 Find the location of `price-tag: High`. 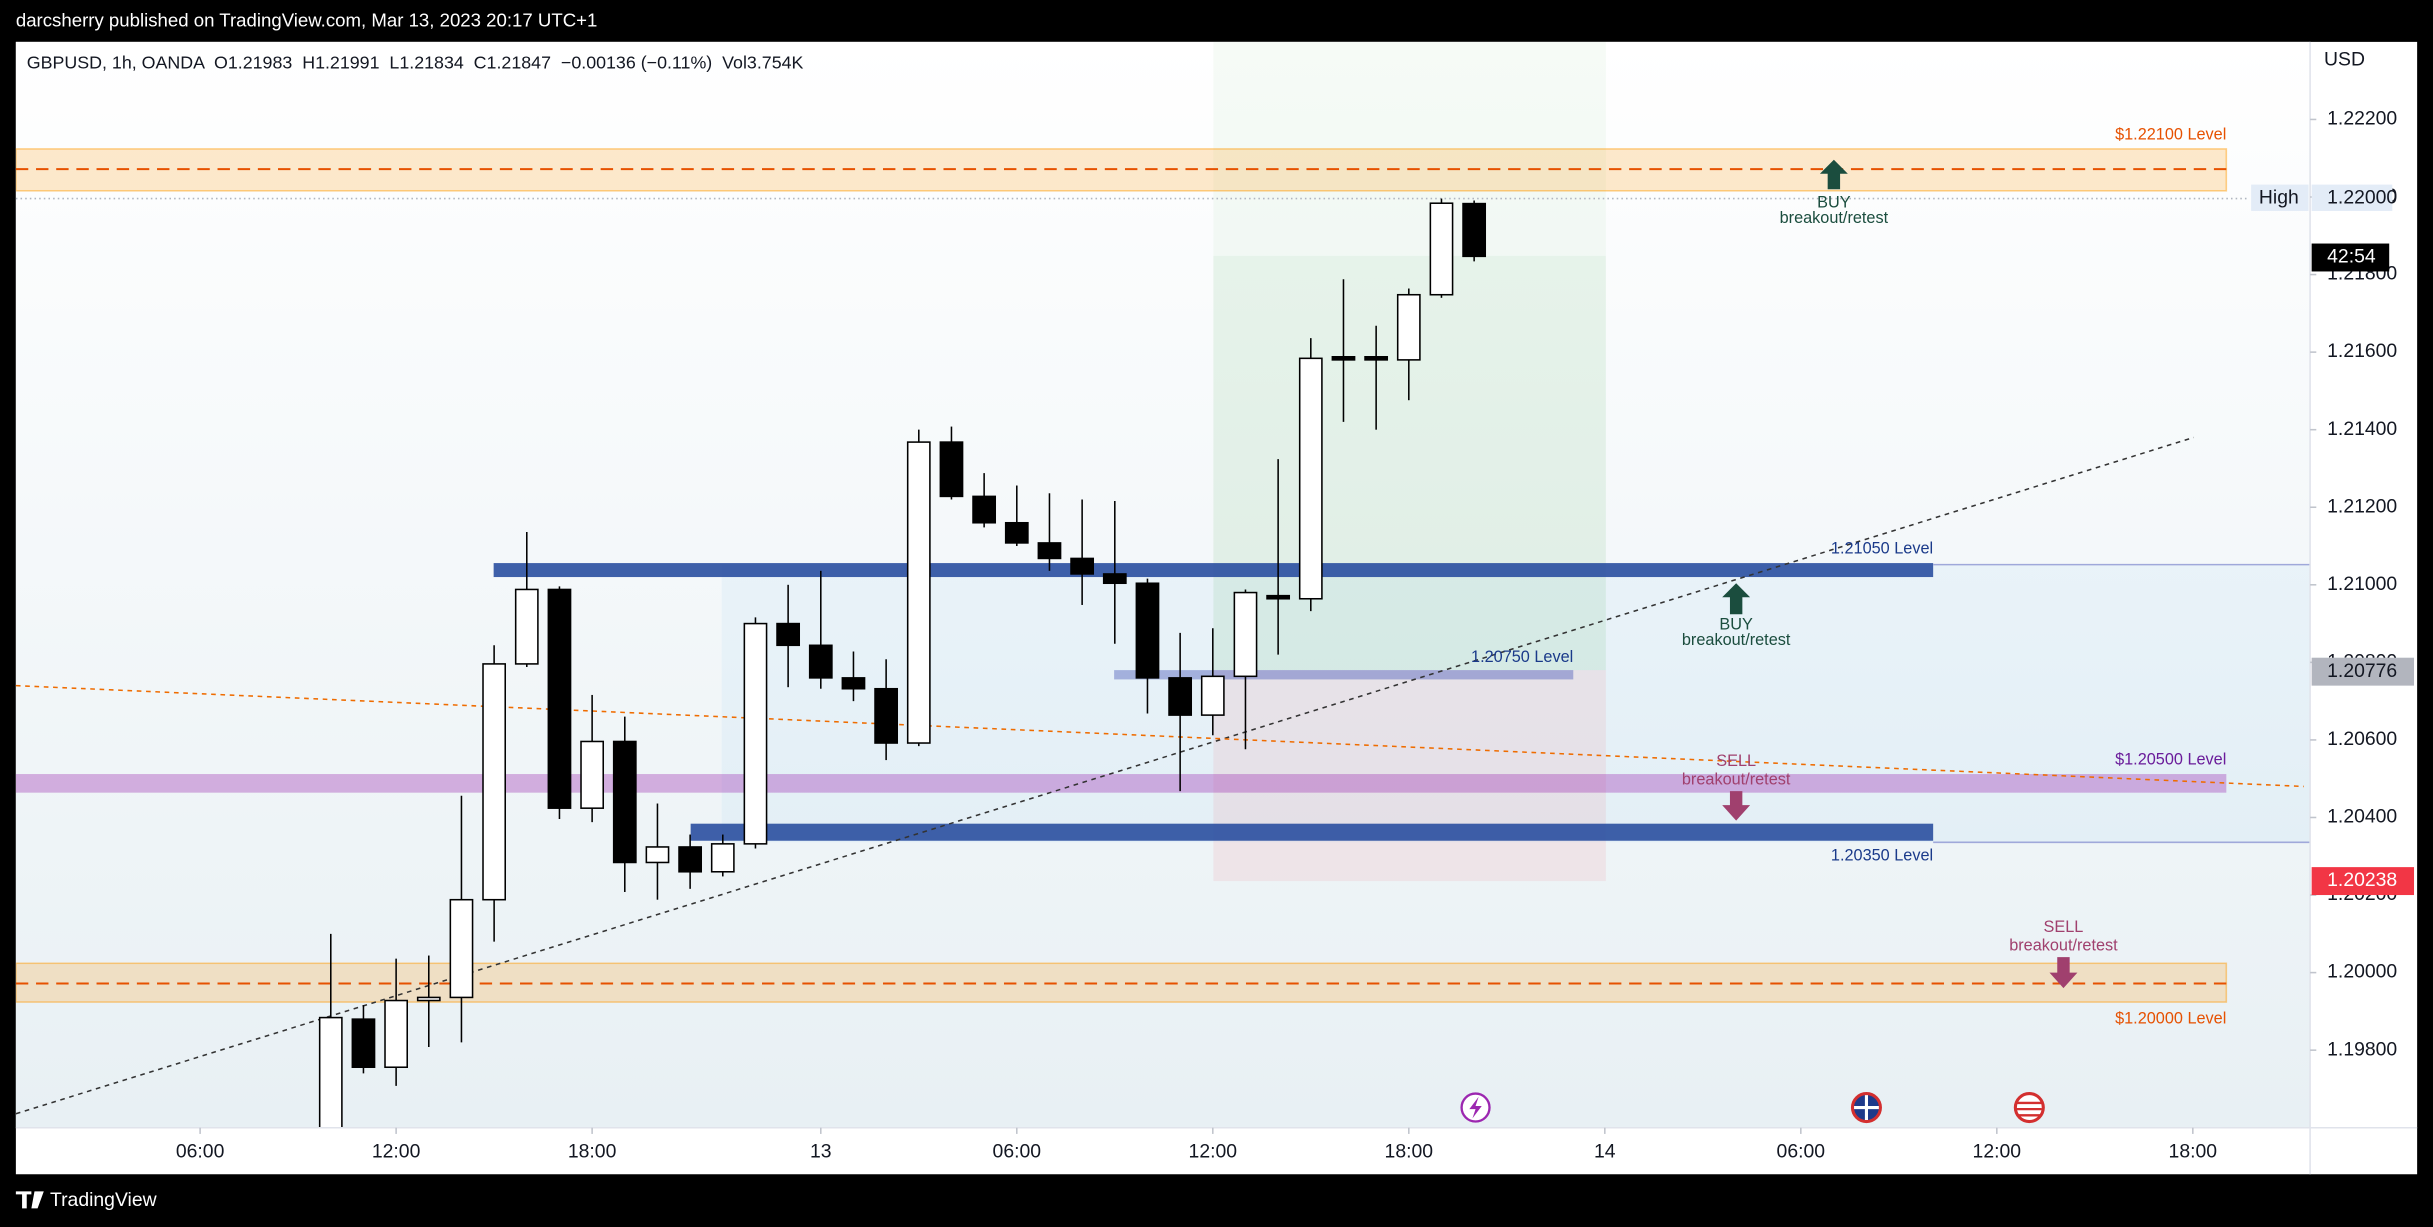

price-tag: High is located at coordinates (2279, 198).